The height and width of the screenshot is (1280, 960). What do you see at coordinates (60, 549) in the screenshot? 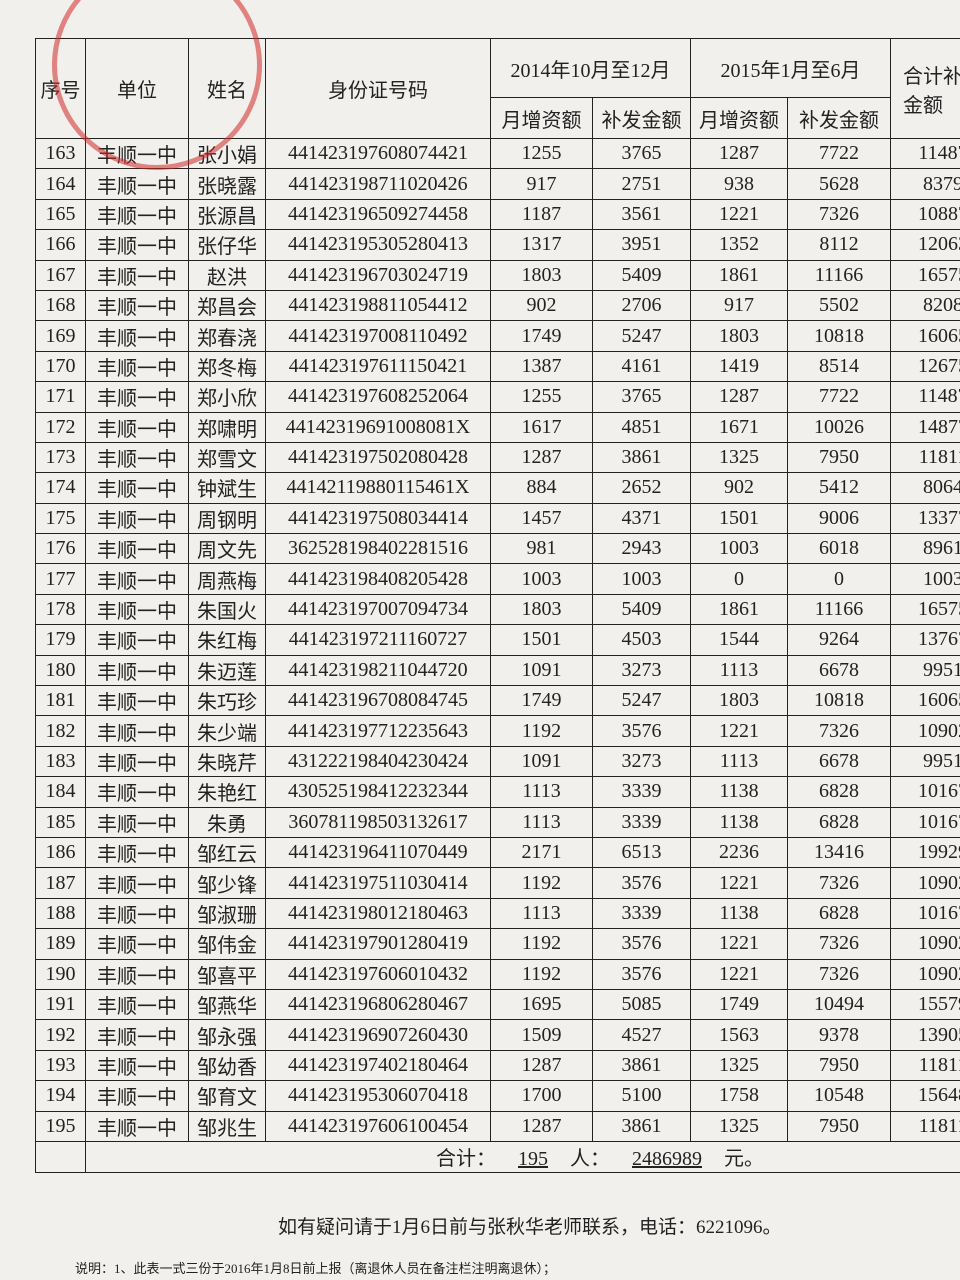
I see `table-cell: 176` at bounding box center [60, 549].